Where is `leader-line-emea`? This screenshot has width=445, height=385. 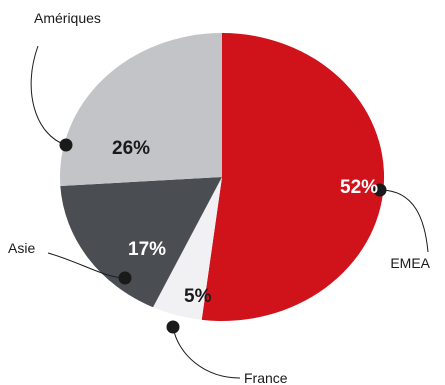 leader-line-emea is located at coordinates (404, 221).